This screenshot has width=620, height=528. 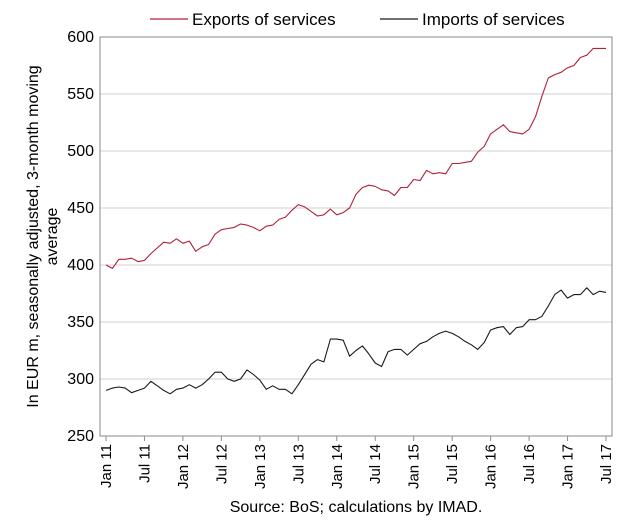 I want to click on x-tick-label: Jul 15, so click(x=452, y=464).